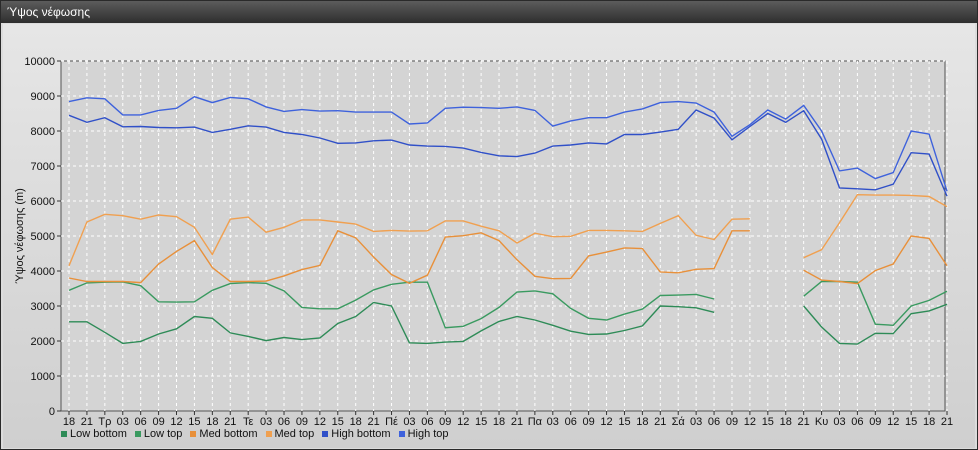 This screenshot has height=450, width=978. I want to click on y-tick-label: 3000, so click(43, 307).